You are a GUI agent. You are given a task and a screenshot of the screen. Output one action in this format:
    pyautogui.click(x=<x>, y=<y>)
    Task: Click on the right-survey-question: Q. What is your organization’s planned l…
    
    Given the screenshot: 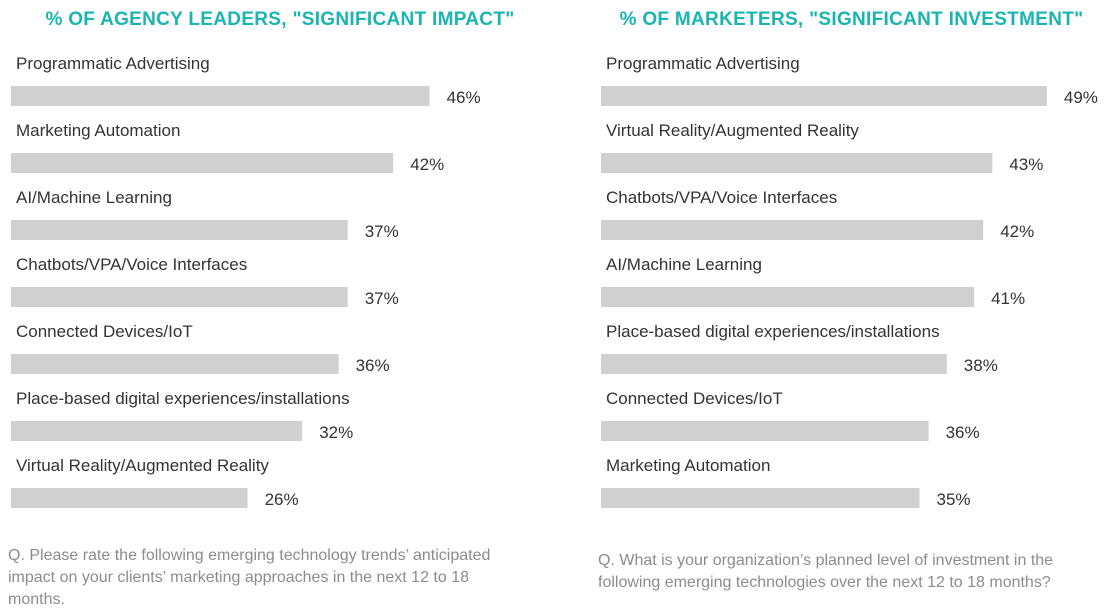 What is the action you would take?
    pyautogui.click(x=826, y=571)
    